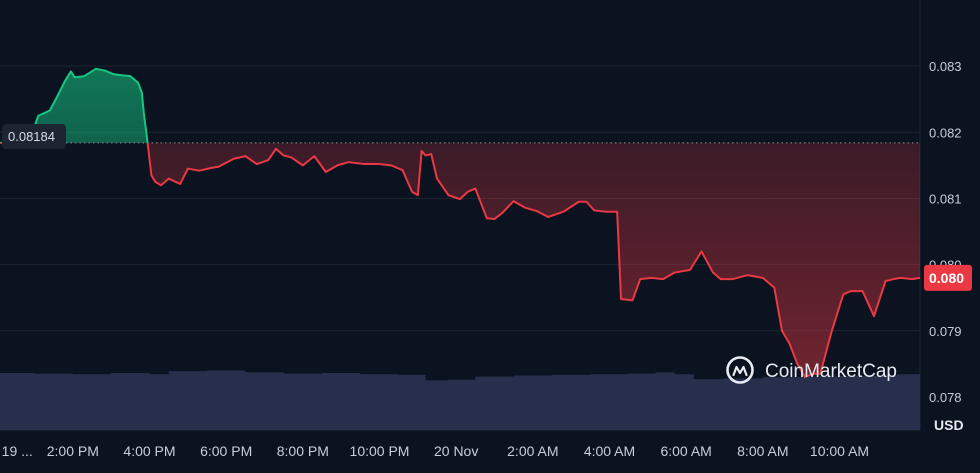 Image resolution: width=980 pixels, height=473 pixels. Describe the element at coordinates (609, 451) in the screenshot. I see `x-tick-label: 4:00 AM` at that location.